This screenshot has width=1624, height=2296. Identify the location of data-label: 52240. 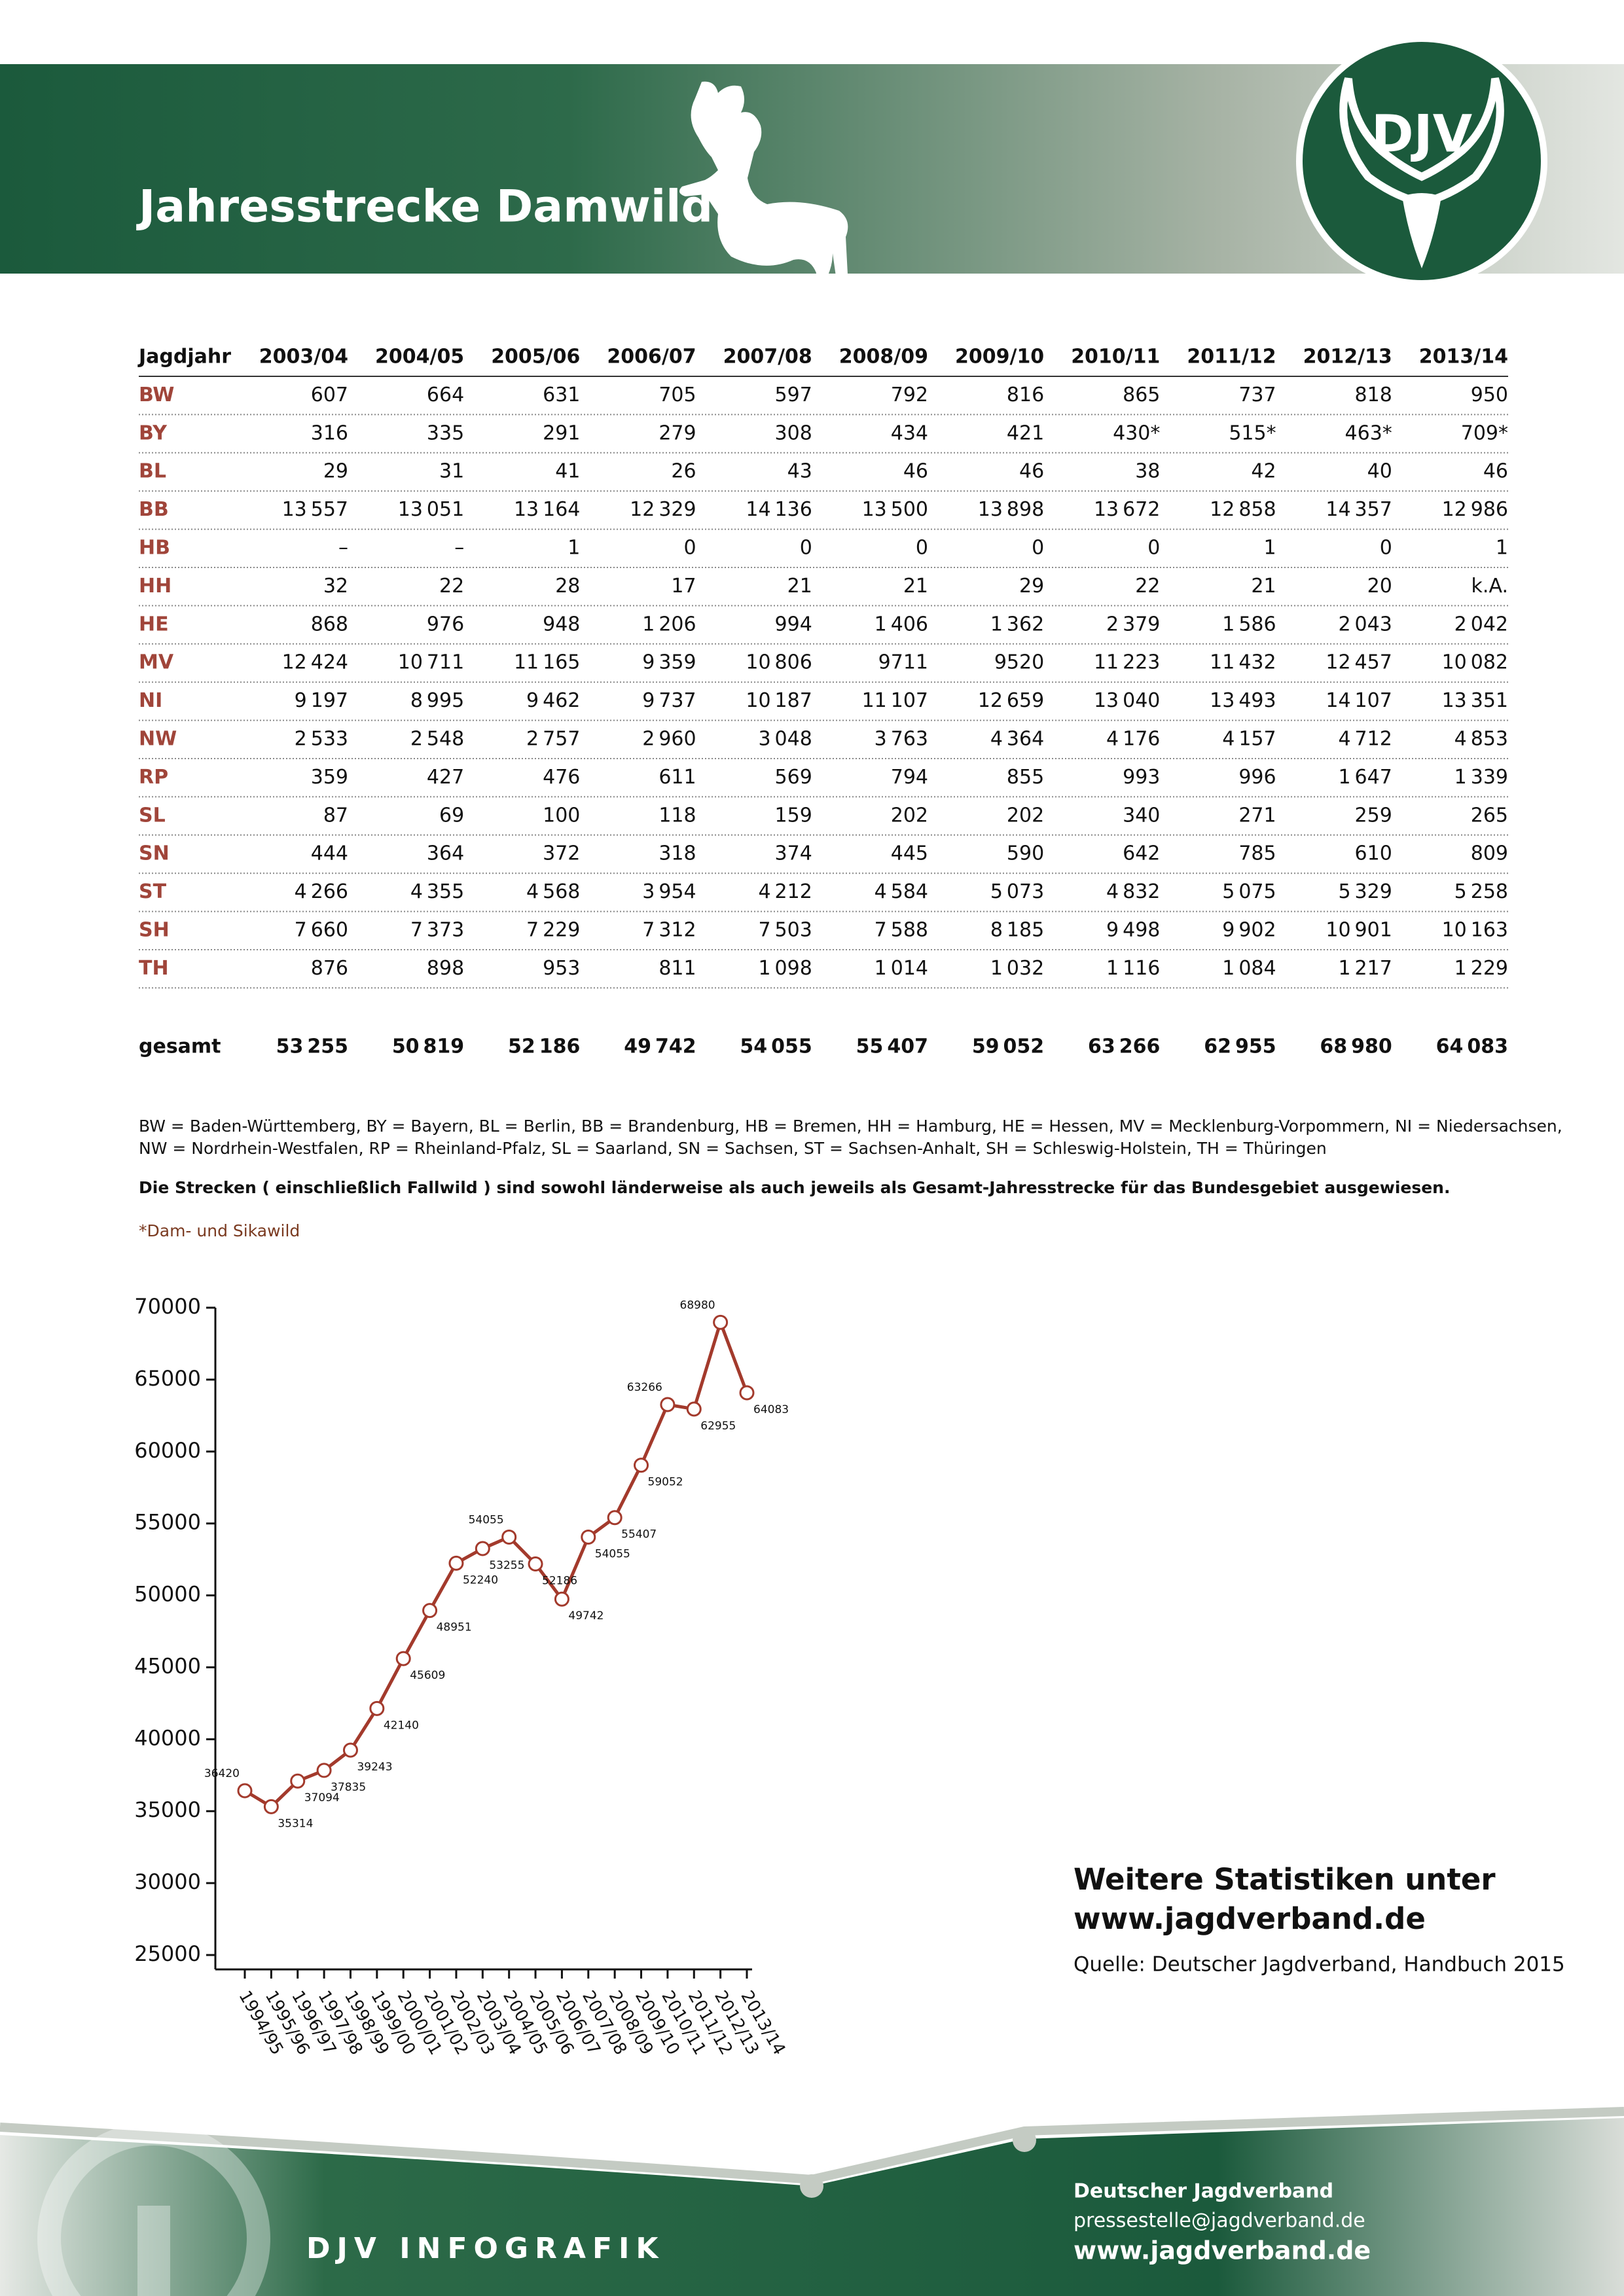
(480, 1580).